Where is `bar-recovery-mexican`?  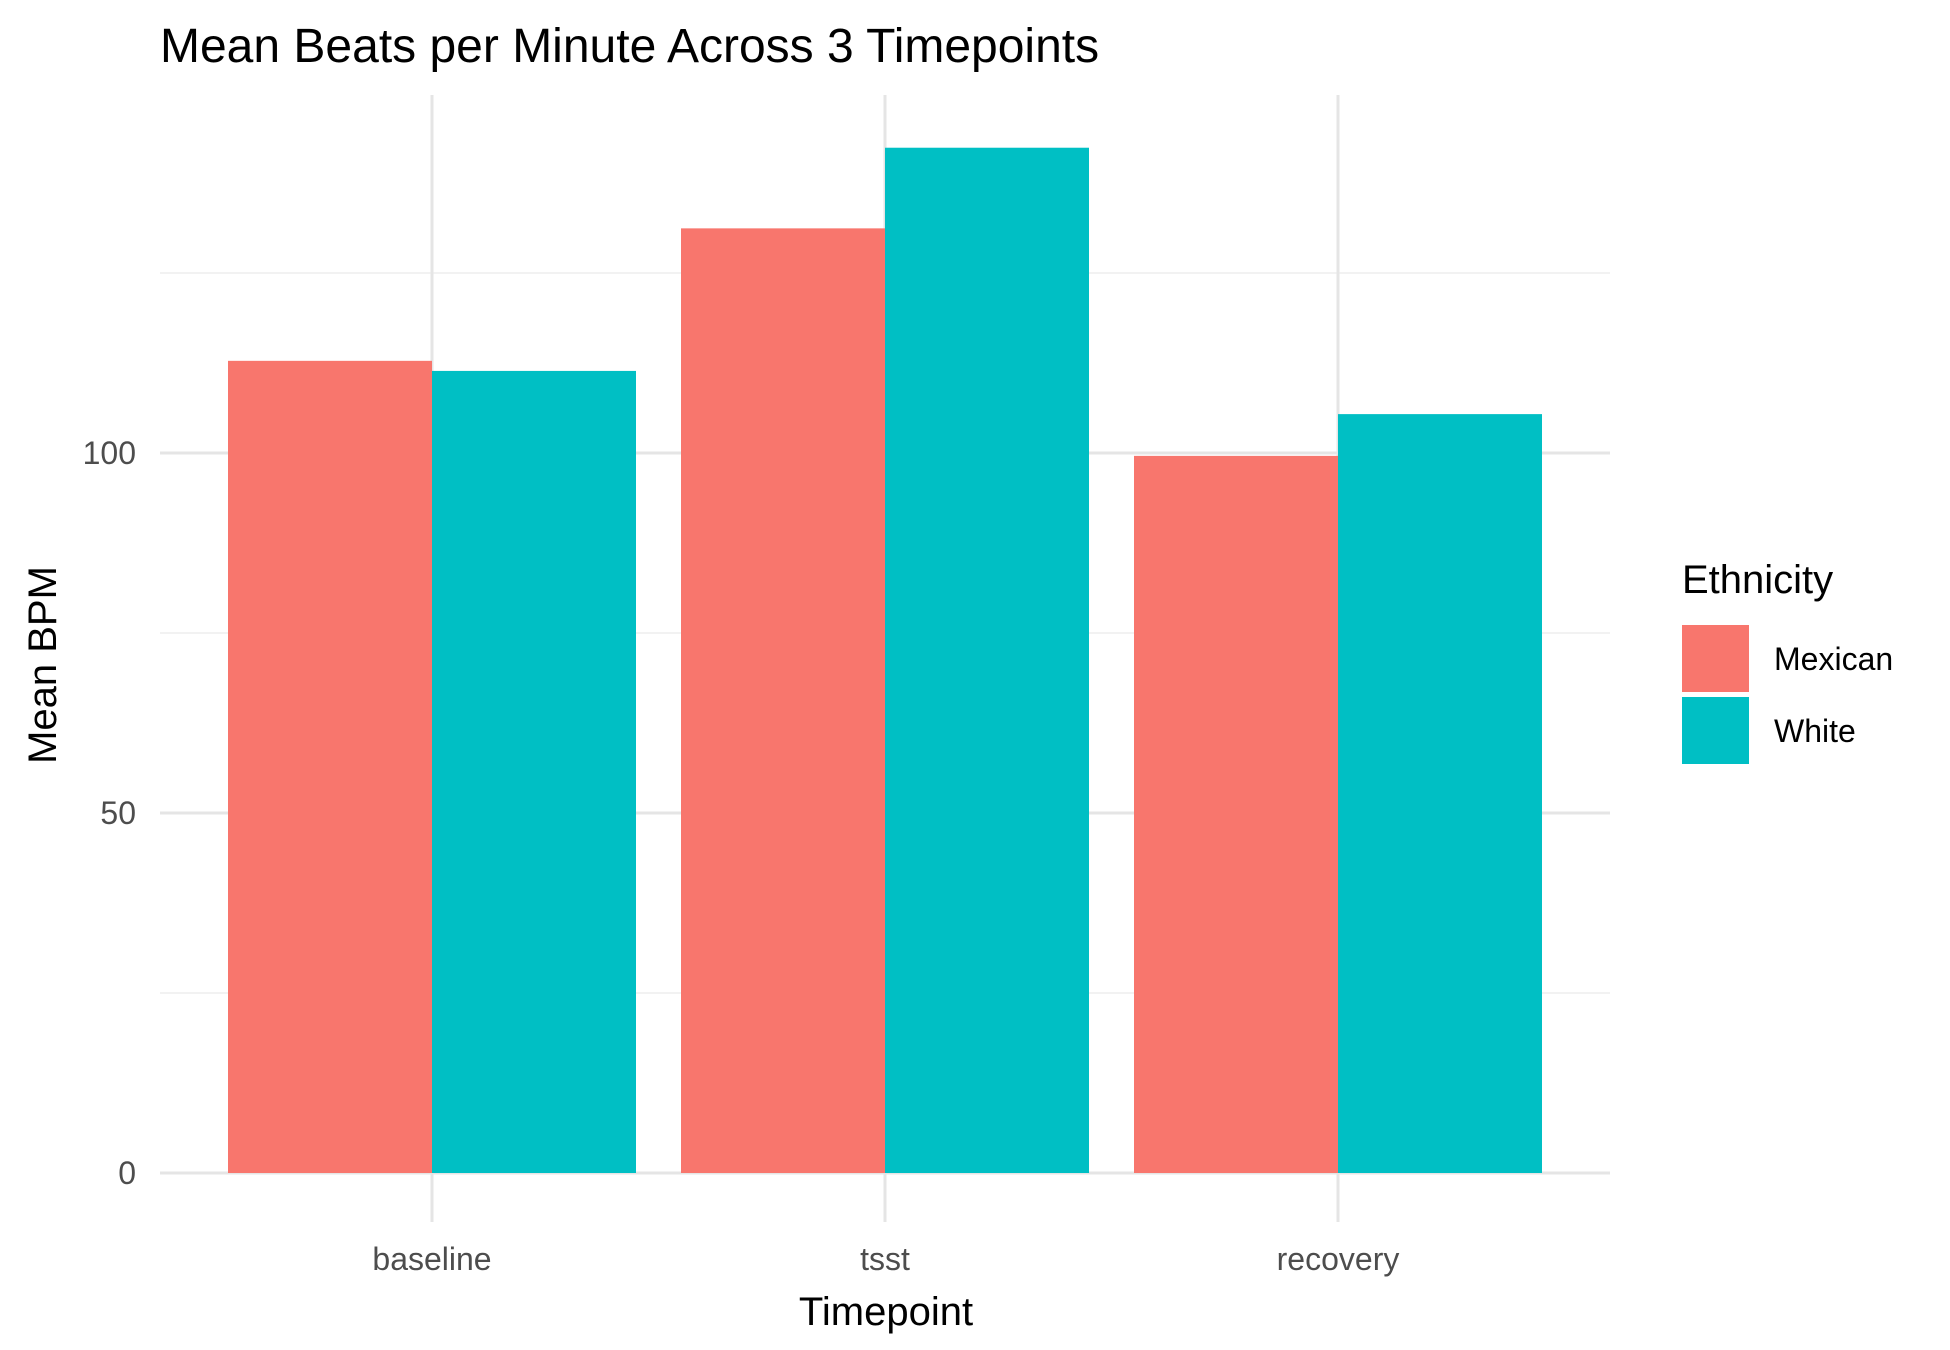
bar-recovery-mexican is located at coordinates (1236, 814).